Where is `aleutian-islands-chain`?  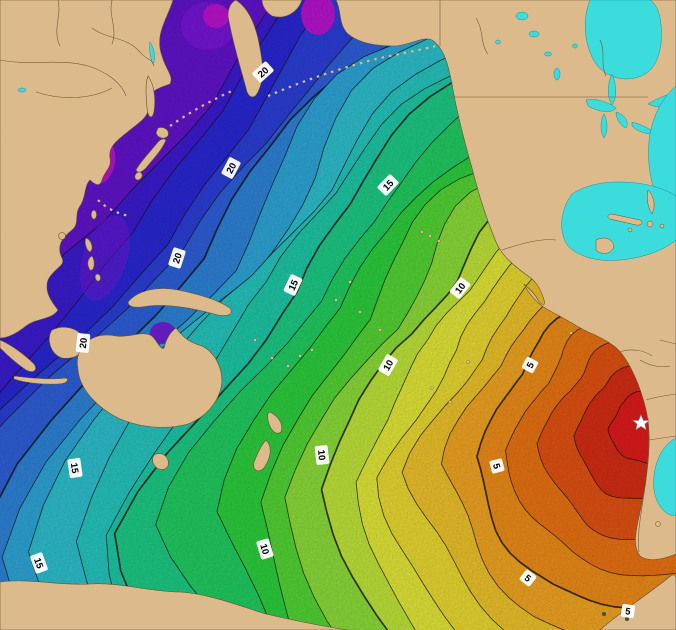
aleutian-islands-chain is located at coordinates (352, 71).